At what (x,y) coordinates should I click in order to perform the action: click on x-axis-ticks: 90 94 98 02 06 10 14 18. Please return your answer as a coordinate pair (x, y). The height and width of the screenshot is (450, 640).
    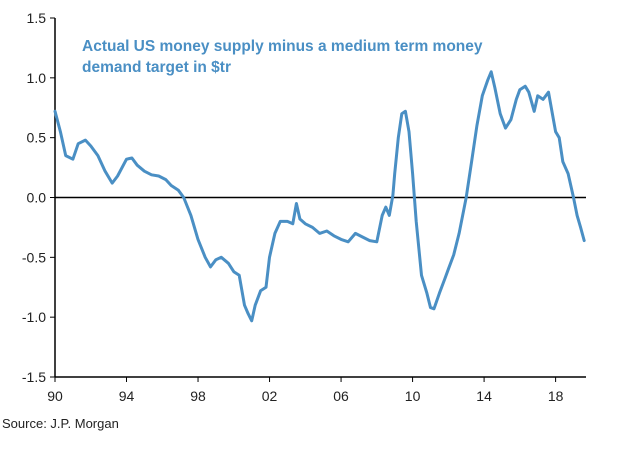
    Looking at the image, I should click on (305, 390).